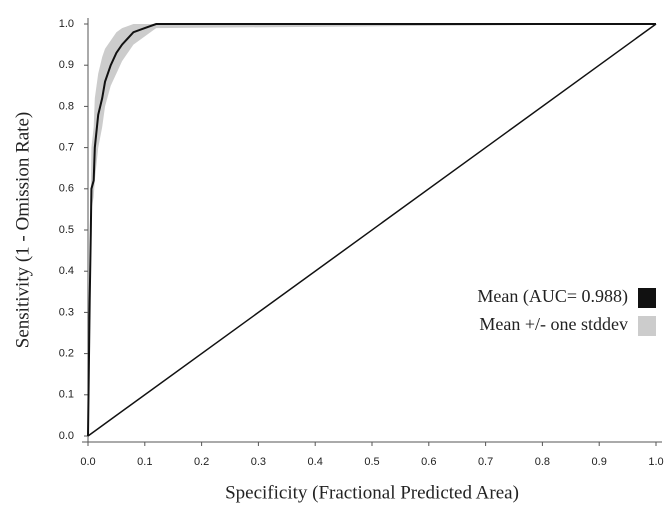 The height and width of the screenshot is (512, 671). Describe the element at coordinates (22, 230) in the screenshot. I see `y-axis-label: Sensitivity (1 - Omission Rate)` at that location.